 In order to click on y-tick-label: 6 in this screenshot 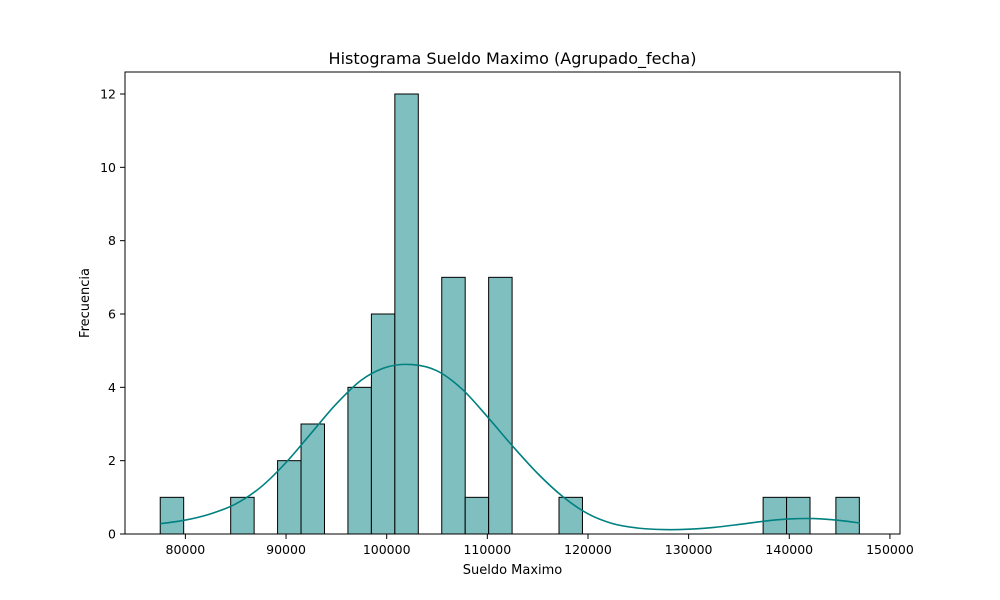, I will do `click(112, 314)`.